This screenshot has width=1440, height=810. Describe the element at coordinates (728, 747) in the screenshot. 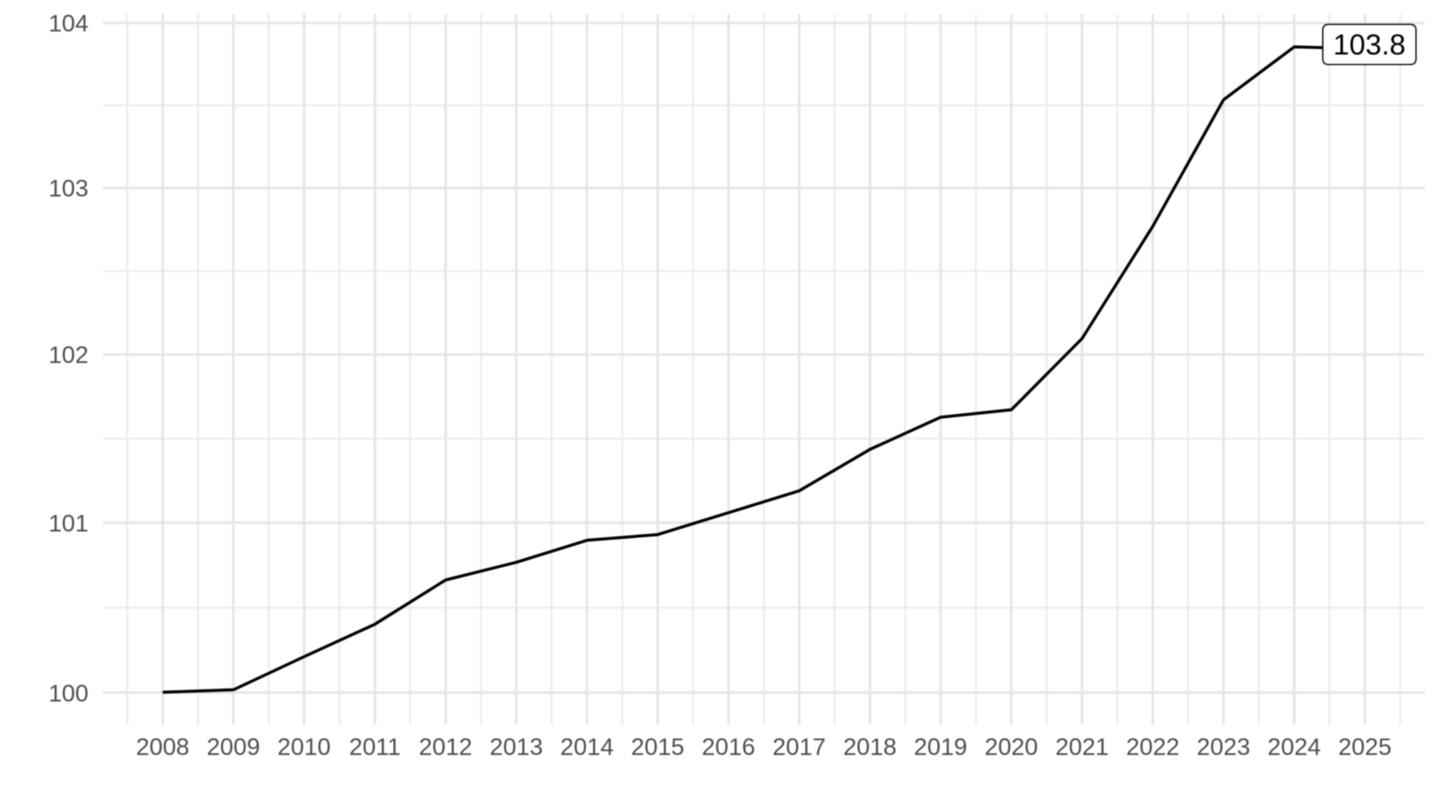

I see `svg-text: 2016` at that location.